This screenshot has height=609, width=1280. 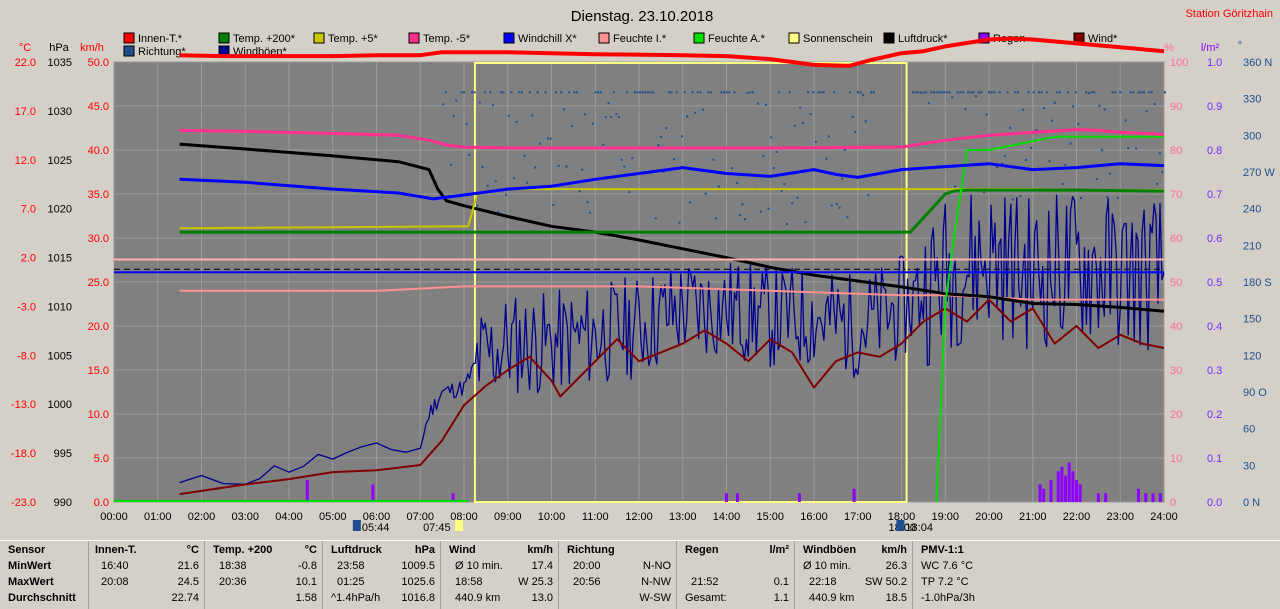 I want to click on stats-windboeen-max-value: SW 50.2, so click(x=885, y=582).